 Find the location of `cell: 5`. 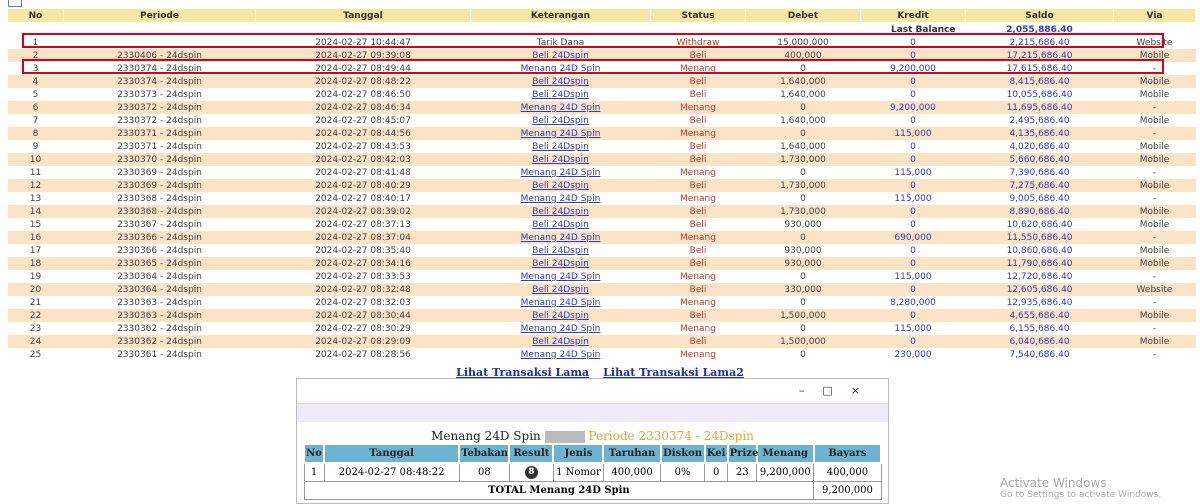

cell: 5 is located at coordinates (35, 94).